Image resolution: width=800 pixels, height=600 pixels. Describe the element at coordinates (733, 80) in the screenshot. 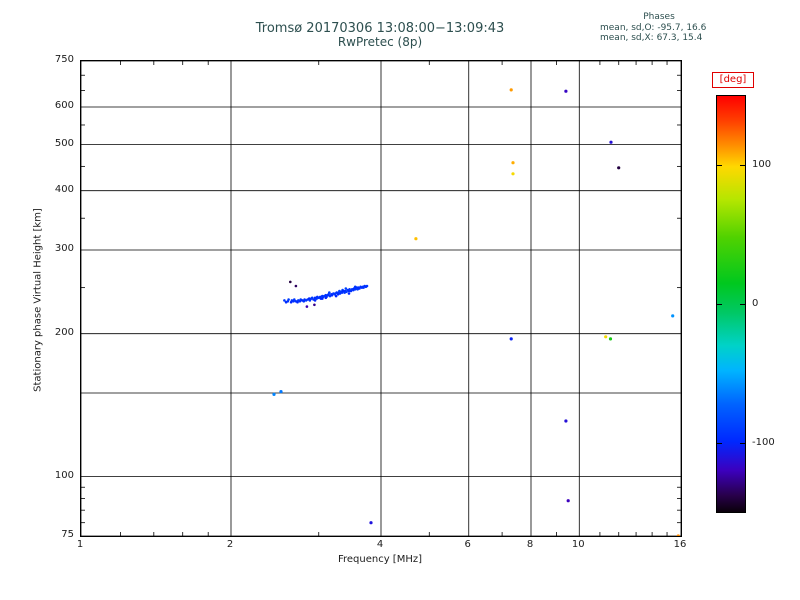

I see `colorbar-unit-label: [deg]` at that location.